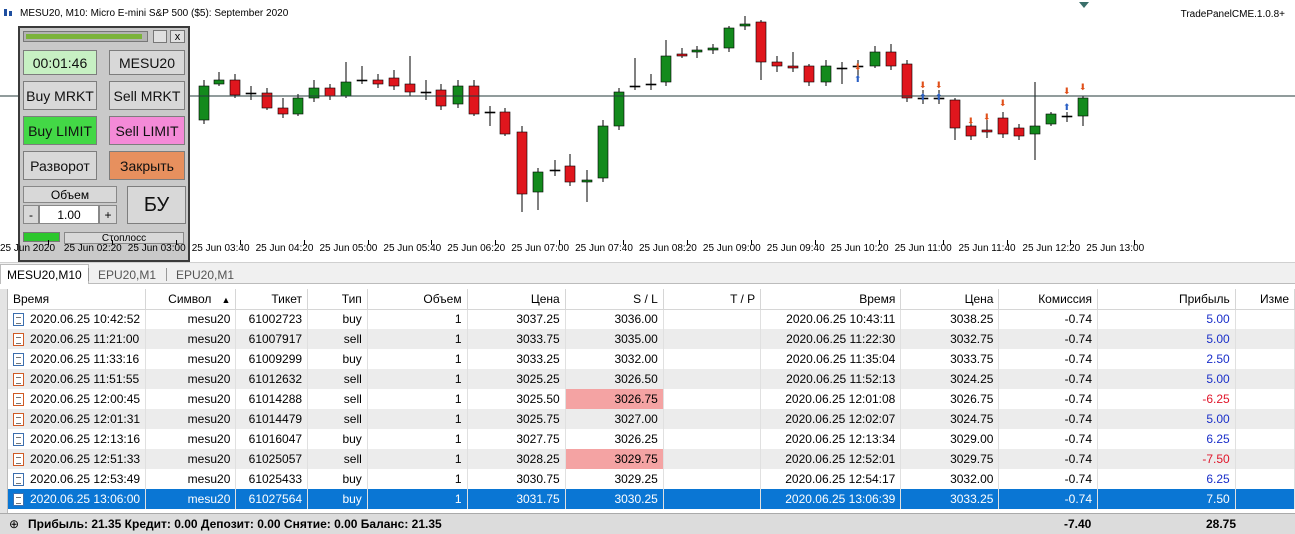 The height and width of the screenshot is (534, 1295). Describe the element at coordinates (647, 273) in the screenshot. I see `chart-tabs: MESU20,M10 EPU20,M1 EPU20,M1` at that location.